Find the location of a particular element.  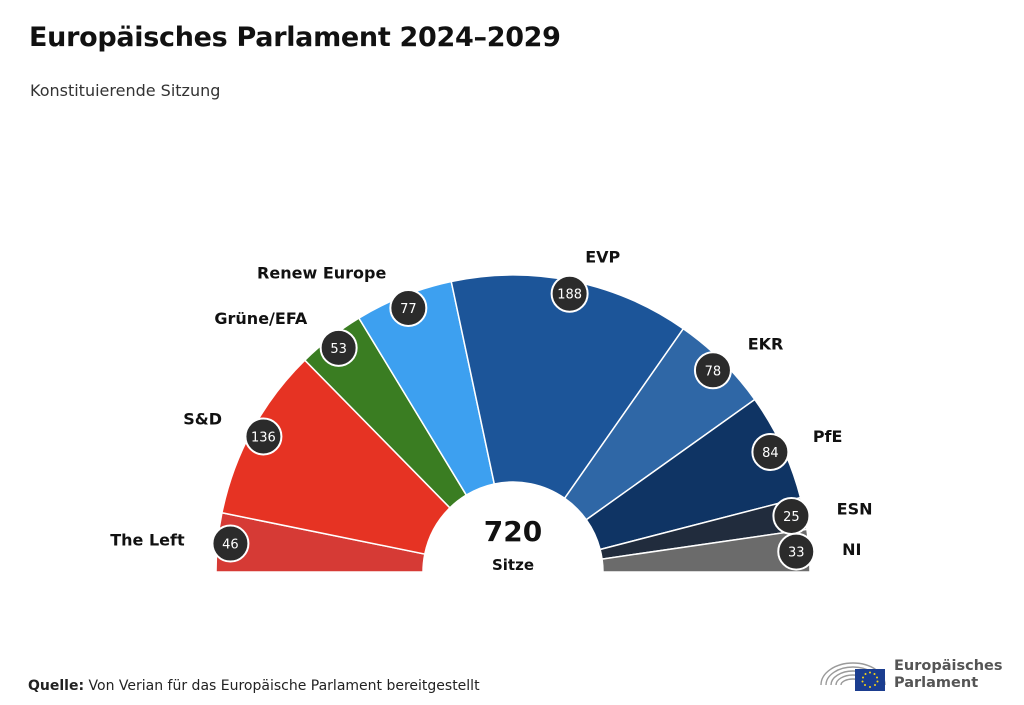

badge-evp is located at coordinates (569, 293).